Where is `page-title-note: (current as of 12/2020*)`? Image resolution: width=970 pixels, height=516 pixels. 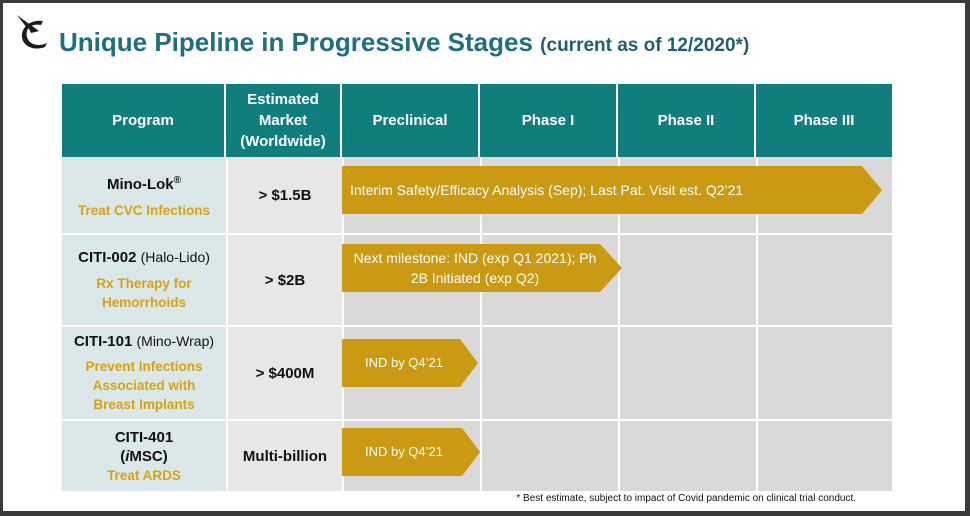 page-title-note: (current as of 12/2020*) is located at coordinates (645, 45).